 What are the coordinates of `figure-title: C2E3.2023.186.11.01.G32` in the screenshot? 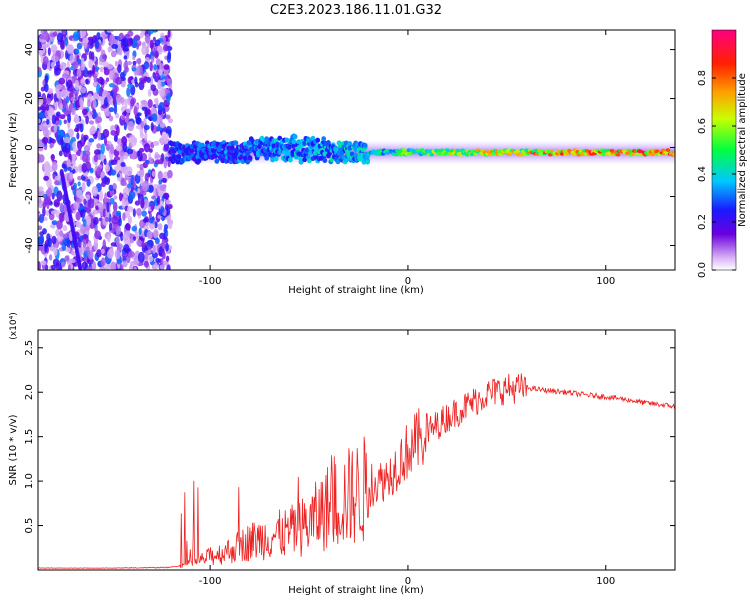 It's located at (356, 10).